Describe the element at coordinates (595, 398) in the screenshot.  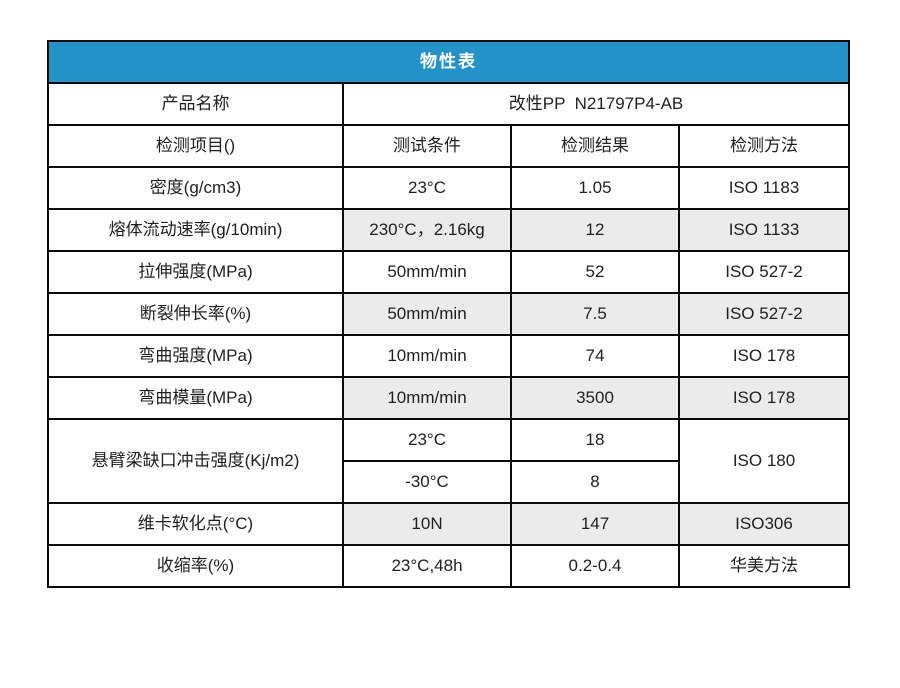
I see `result-cell: 3500` at that location.